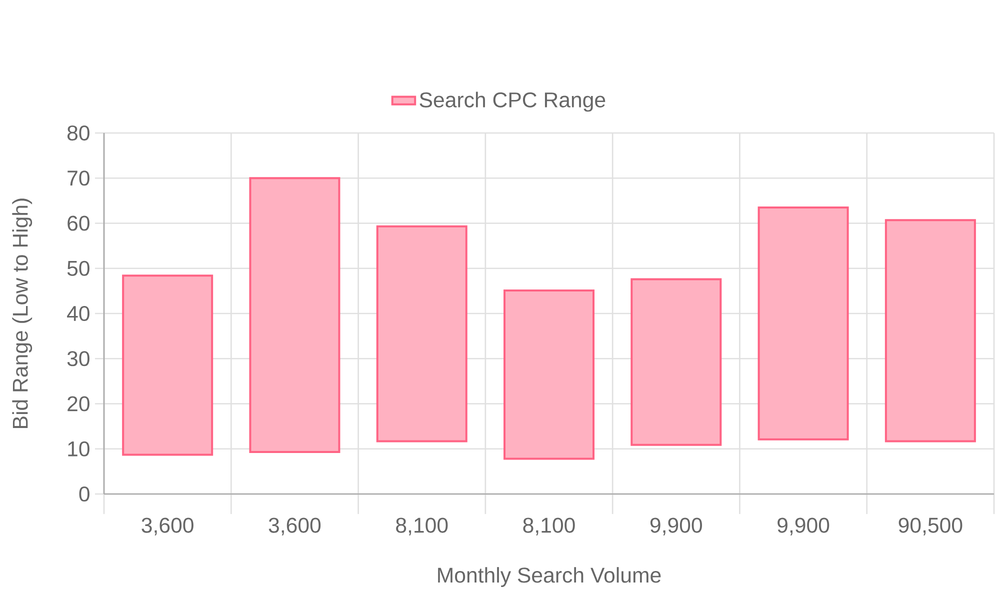 The image size is (1000, 600). What do you see at coordinates (84, 494) in the screenshot?
I see `y-tick-label: 0` at bounding box center [84, 494].